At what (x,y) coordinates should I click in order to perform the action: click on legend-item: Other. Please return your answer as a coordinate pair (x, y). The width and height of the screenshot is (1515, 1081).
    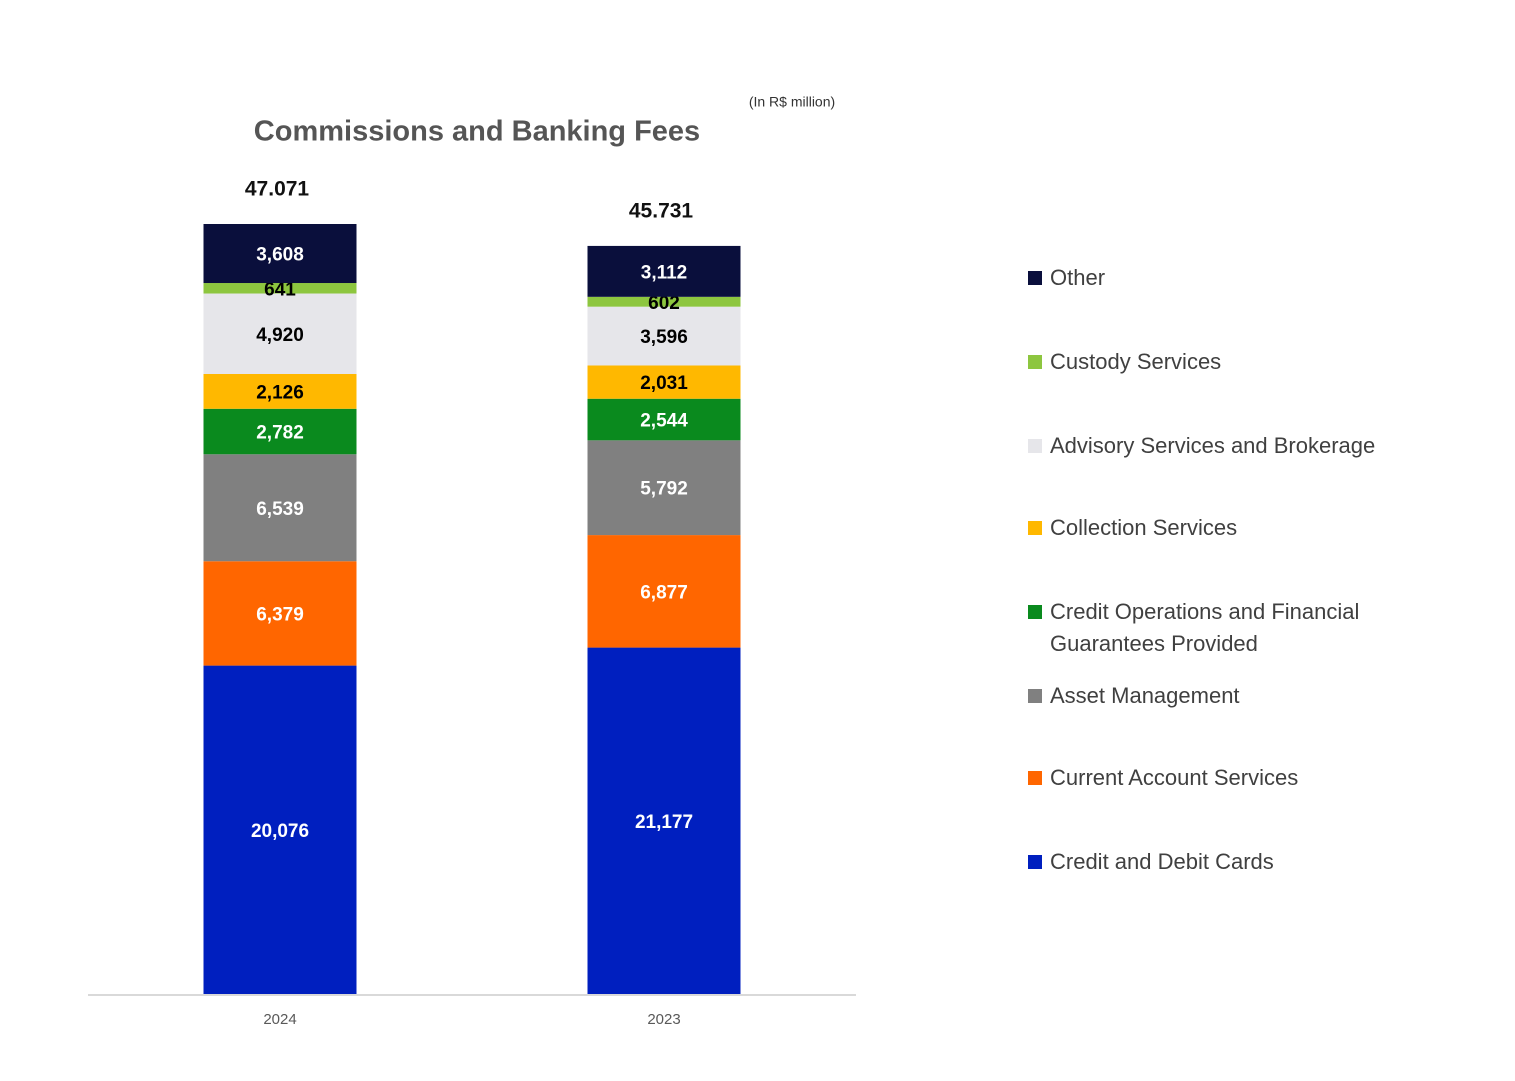
    Looking at the image, I should click on (1228, 278).